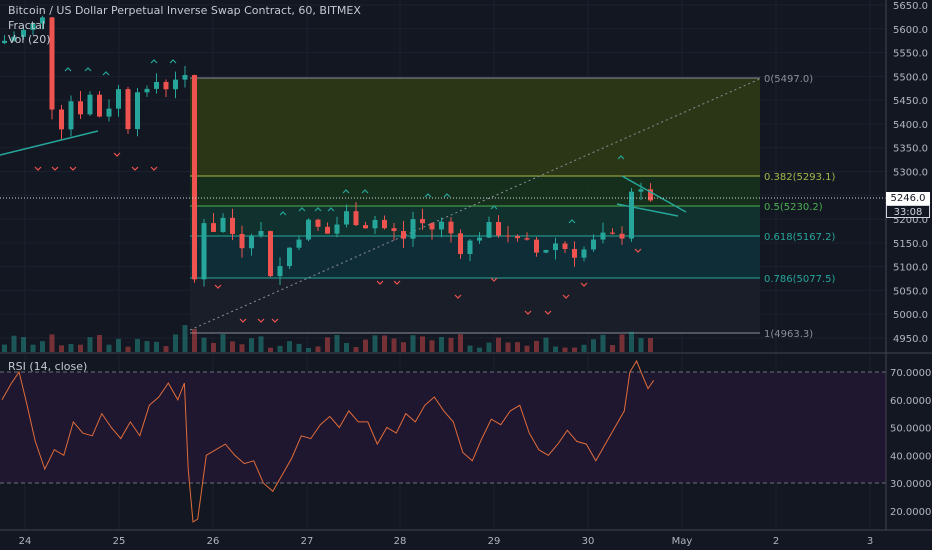 The height and width of the screenshot is (550, 932). Describe the element at coordinates (910, 268) in the screenshot. I see `price-tick-label: 5100.0` at that location.